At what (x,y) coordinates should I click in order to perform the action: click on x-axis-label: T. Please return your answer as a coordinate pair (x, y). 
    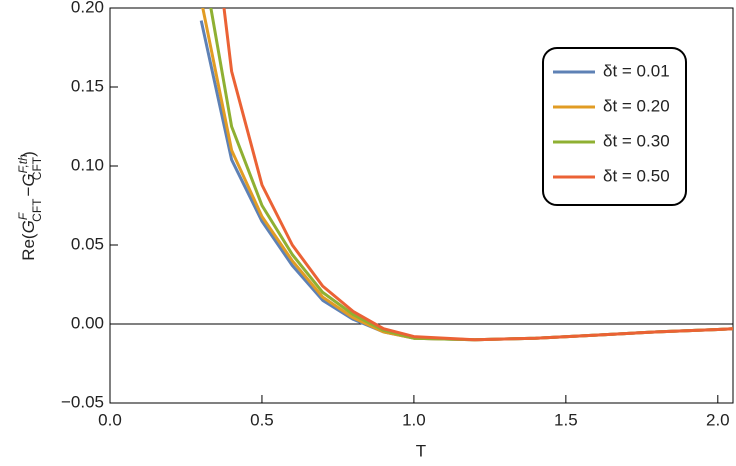
    Looking at the image, I should click on (421, 450).